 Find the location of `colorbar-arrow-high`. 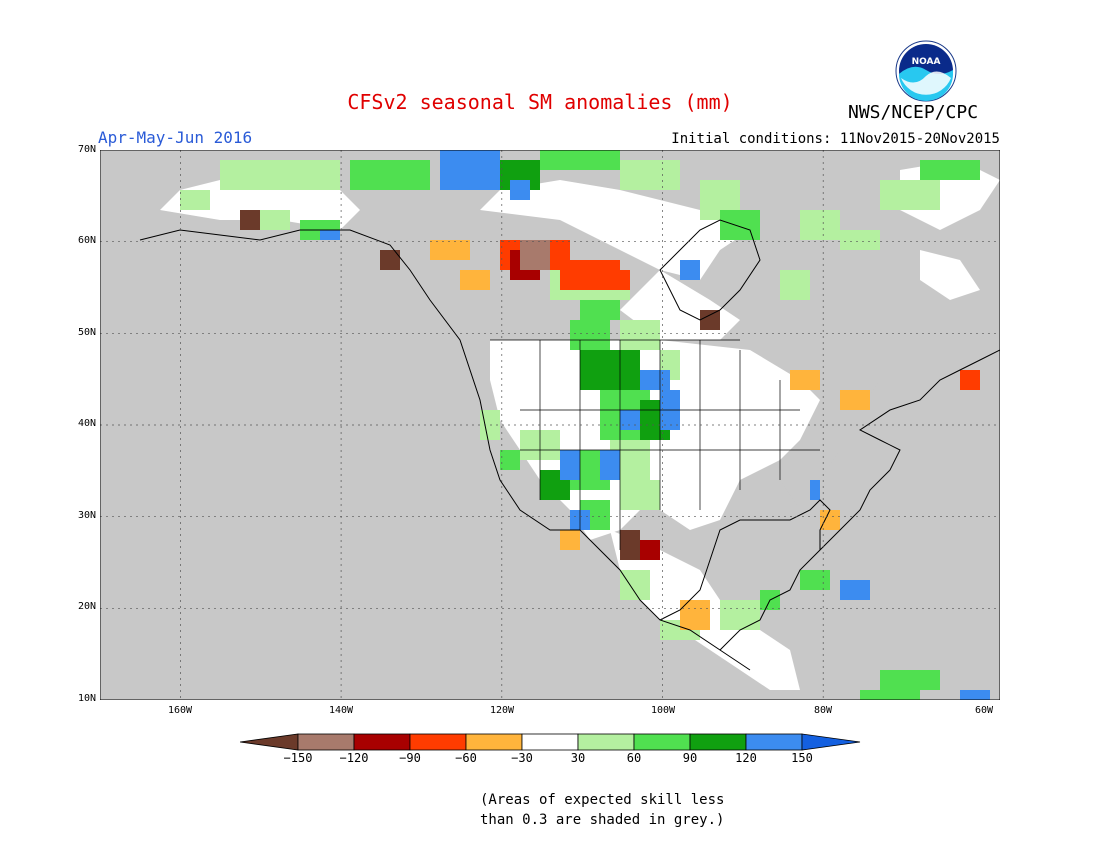

colorbar-arrow-high is located at coordinates (831, 742).